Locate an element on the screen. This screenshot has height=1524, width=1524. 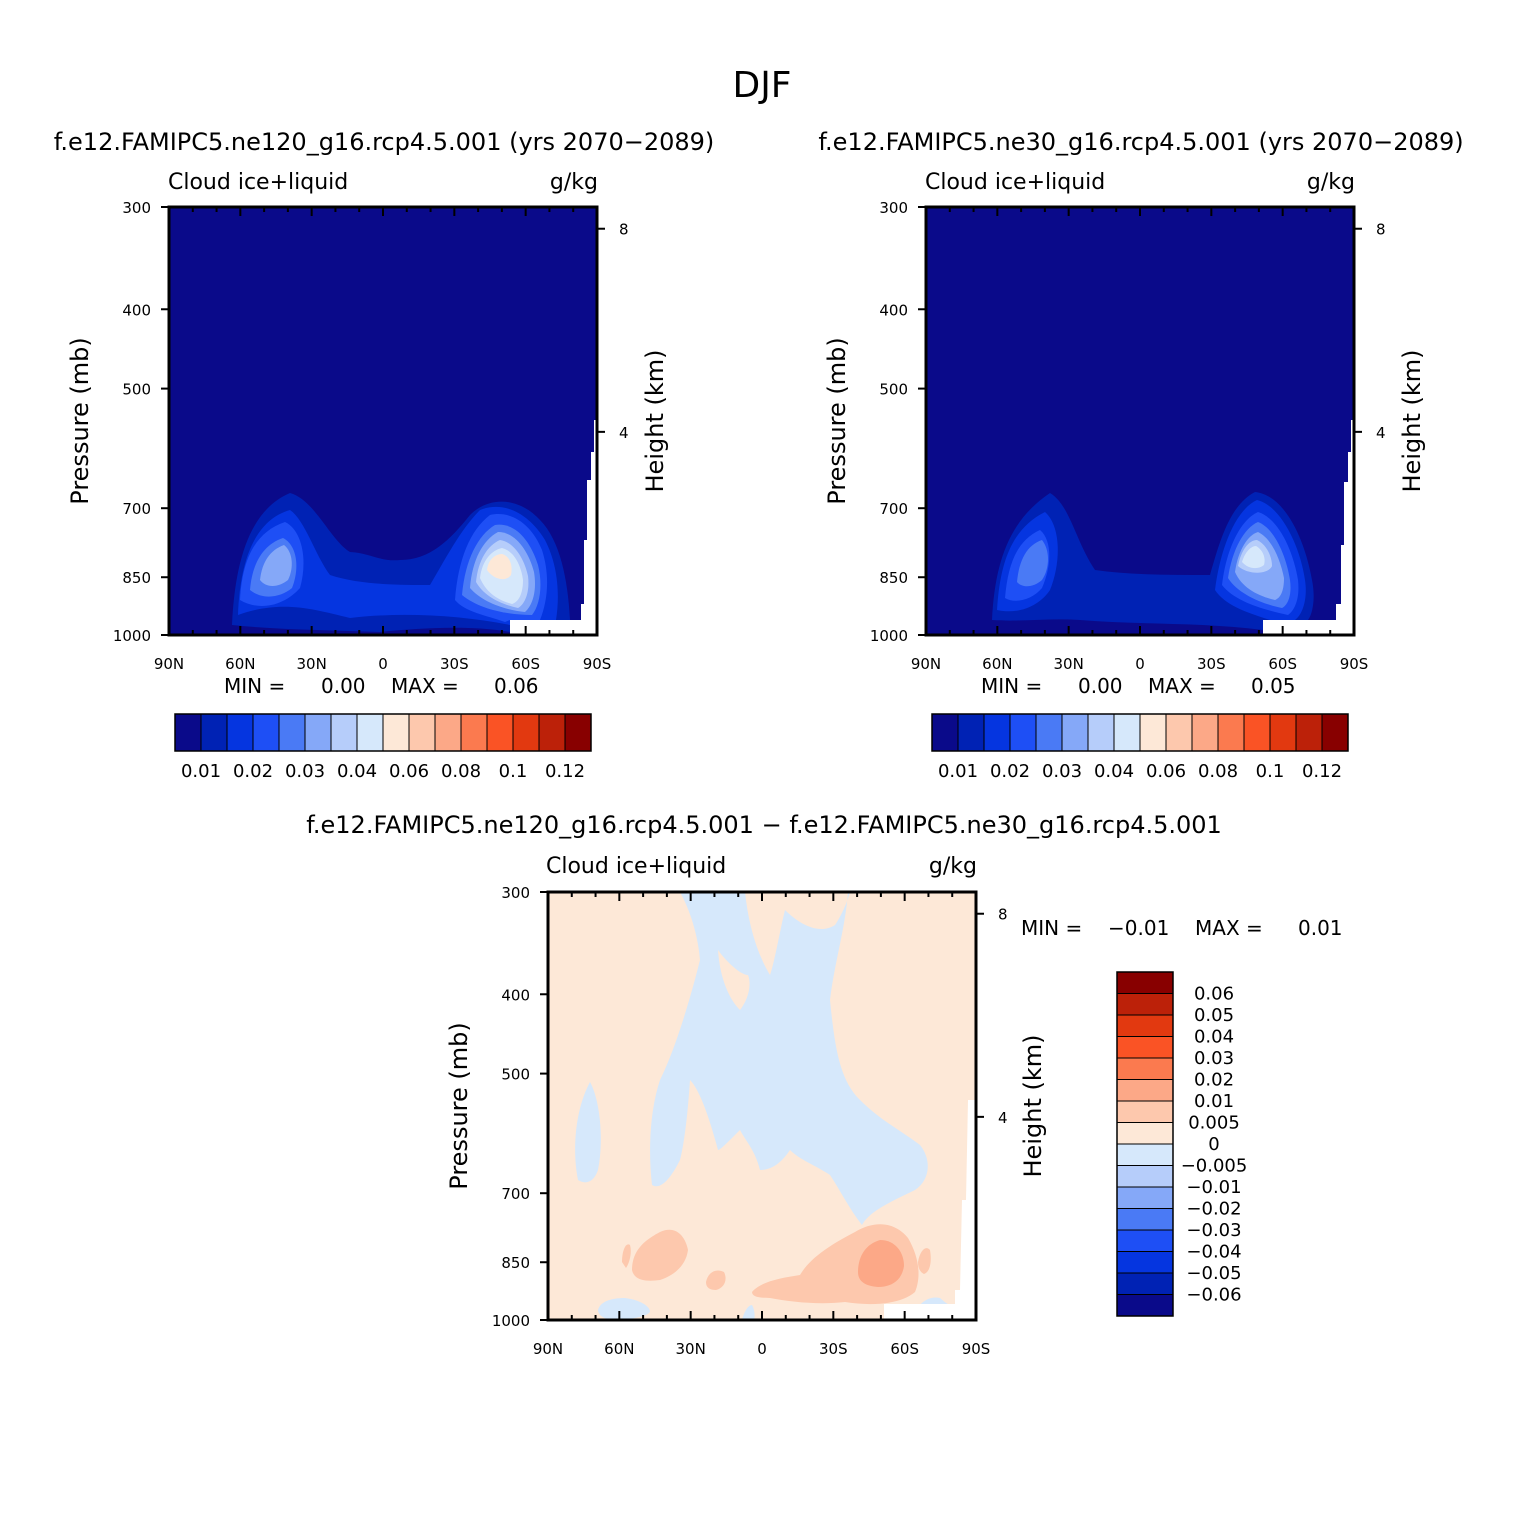
colorbar-tick-label: 0.04 is located at coordinates (357, 771).